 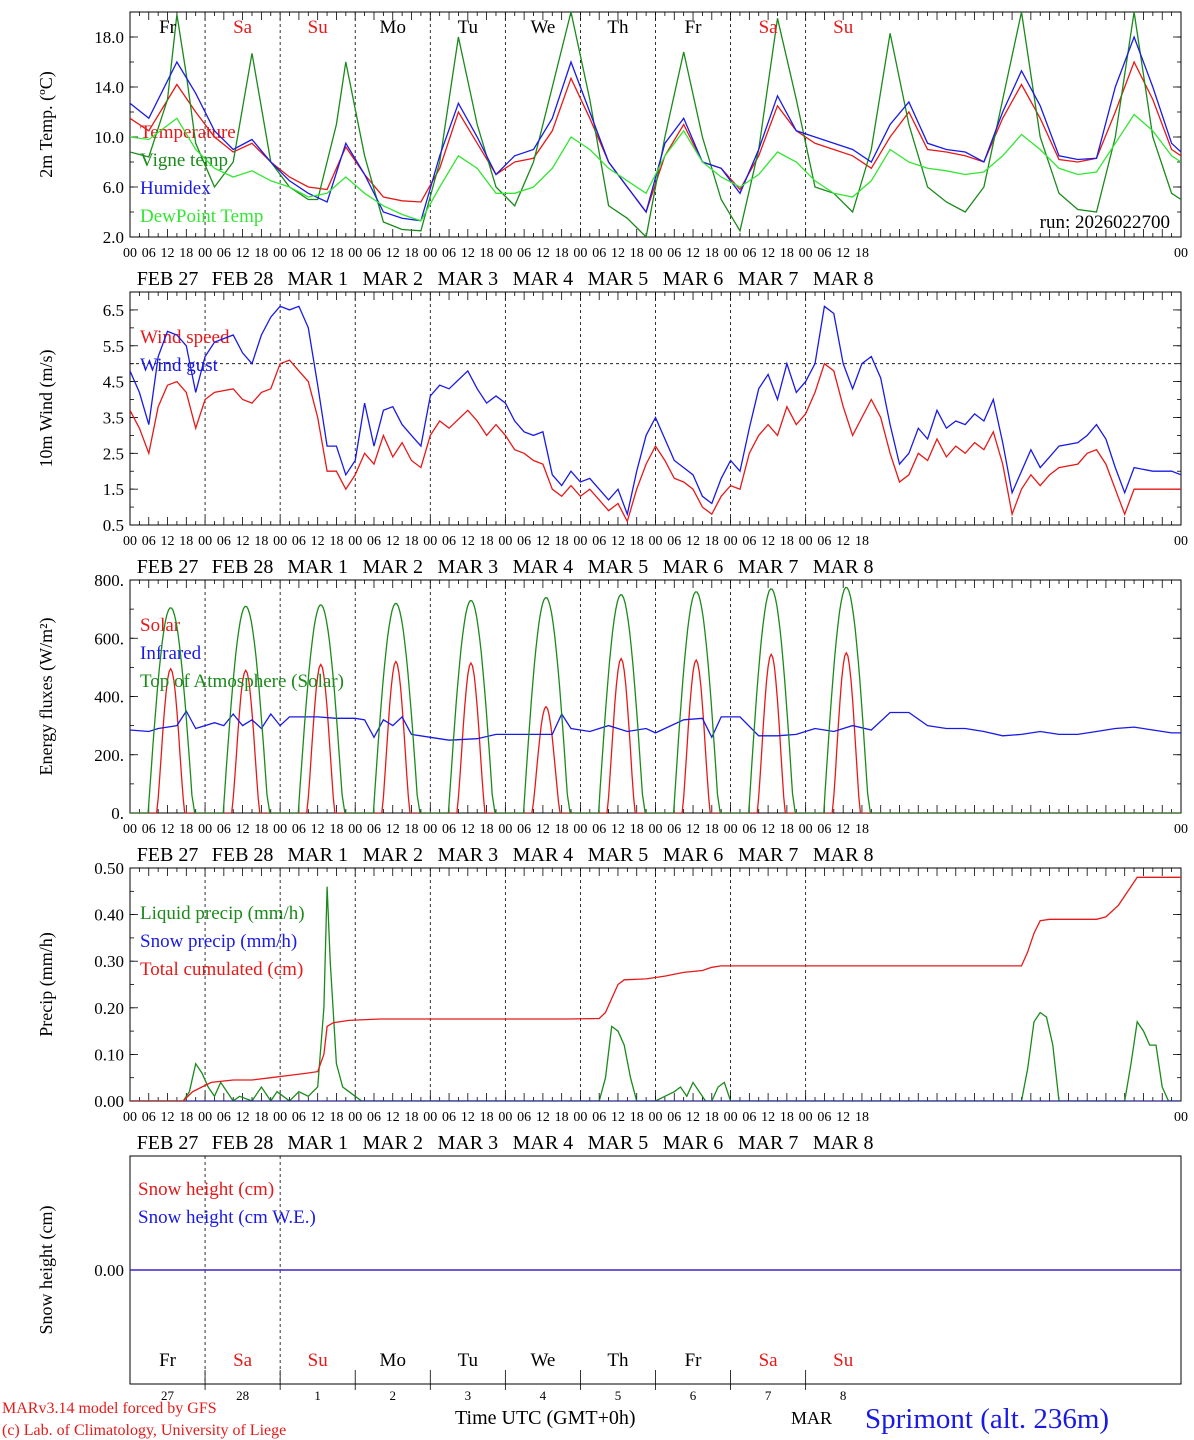 What do you see at coordinates (392, 279) in the screenshot?
I see `date-label: MAR 2` at bounding box center [392, 279].